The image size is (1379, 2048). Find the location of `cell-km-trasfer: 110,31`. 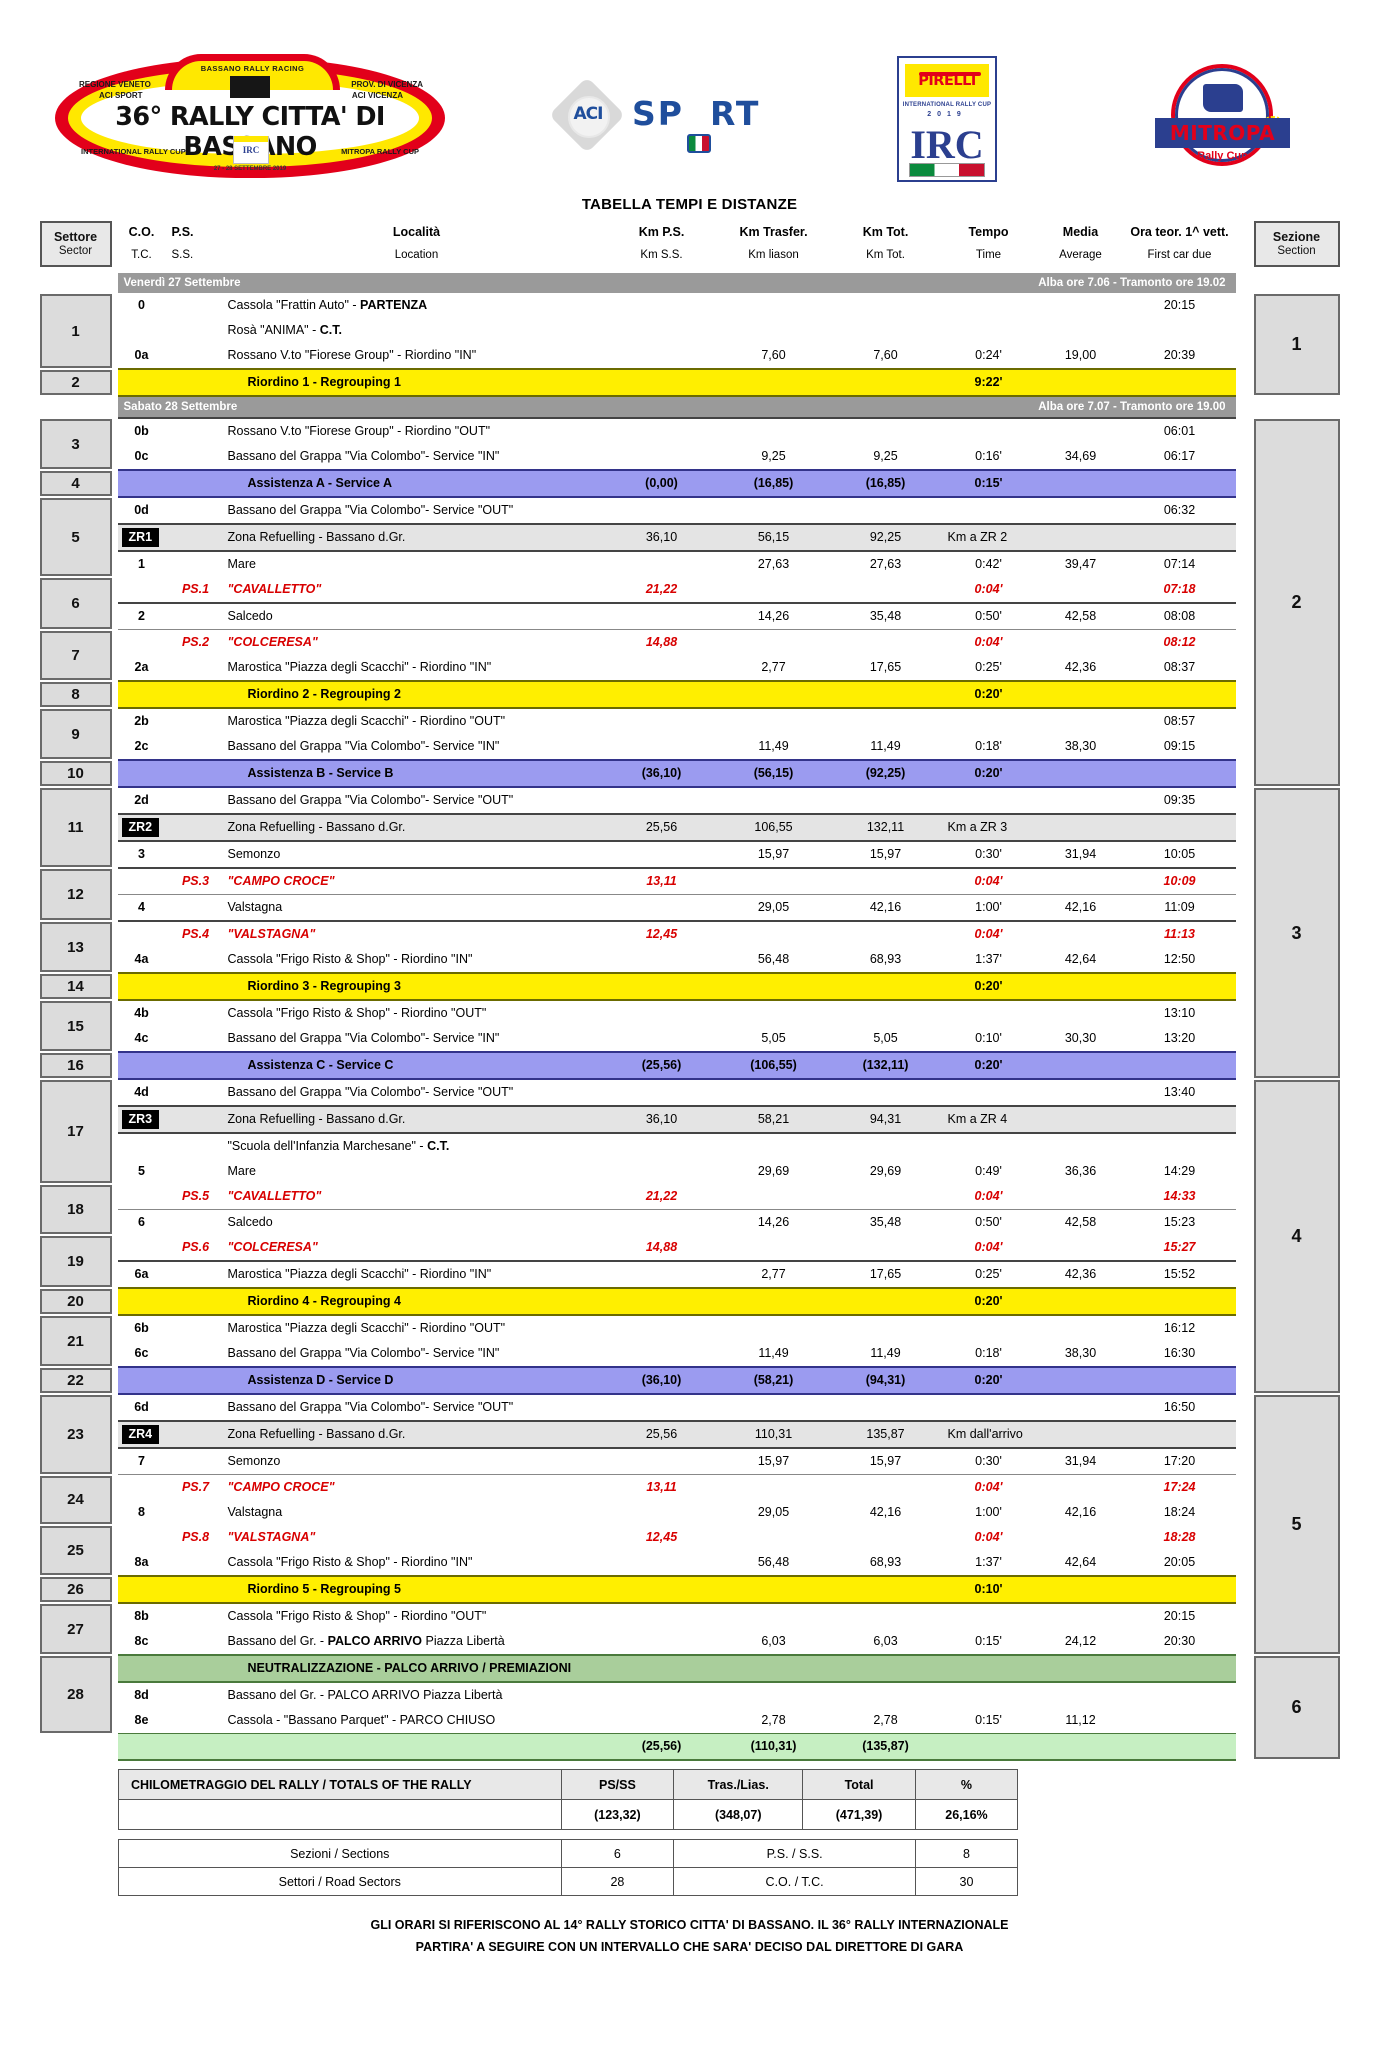

cell-km-trasfer: 110,31 is located at coordinates (773, 1434).